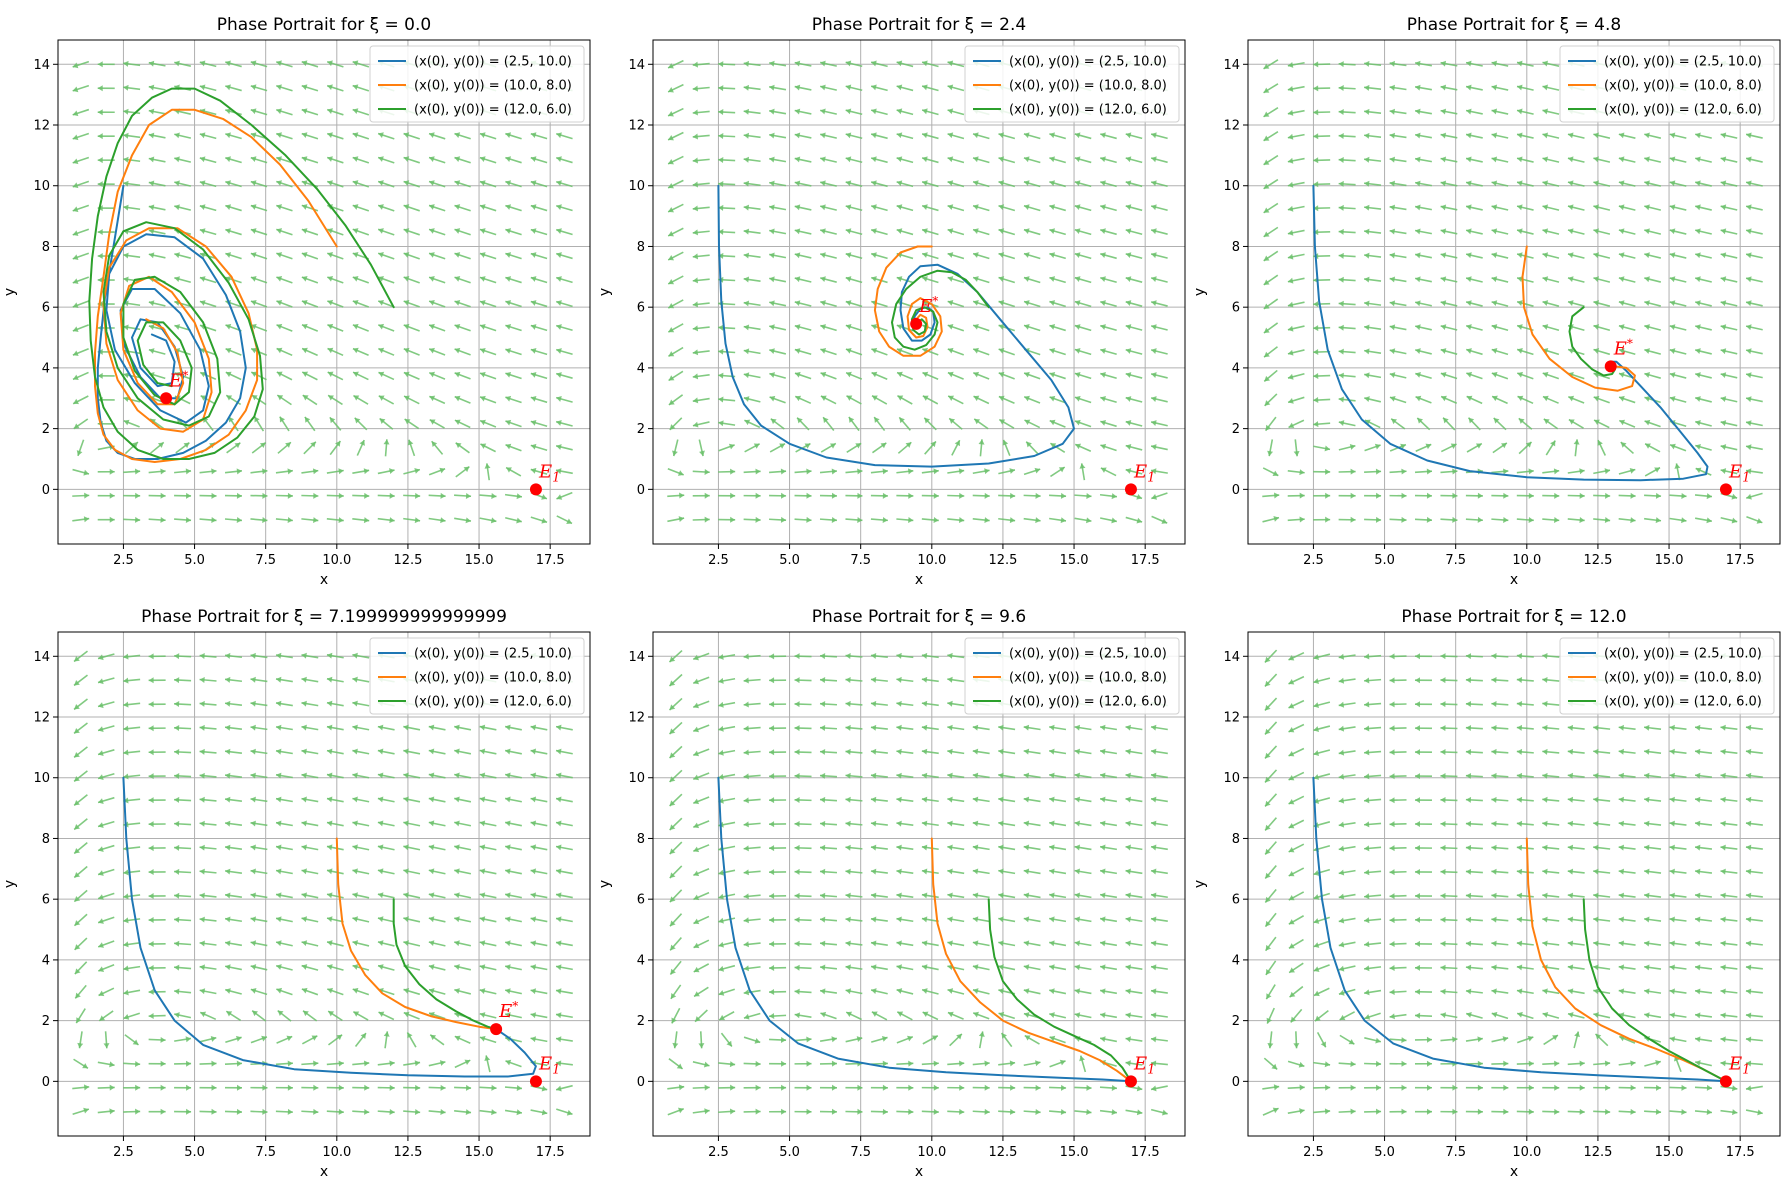 The image size is (1790, 1190). I want to click on y-tick-label: 8, so click(46, 839).